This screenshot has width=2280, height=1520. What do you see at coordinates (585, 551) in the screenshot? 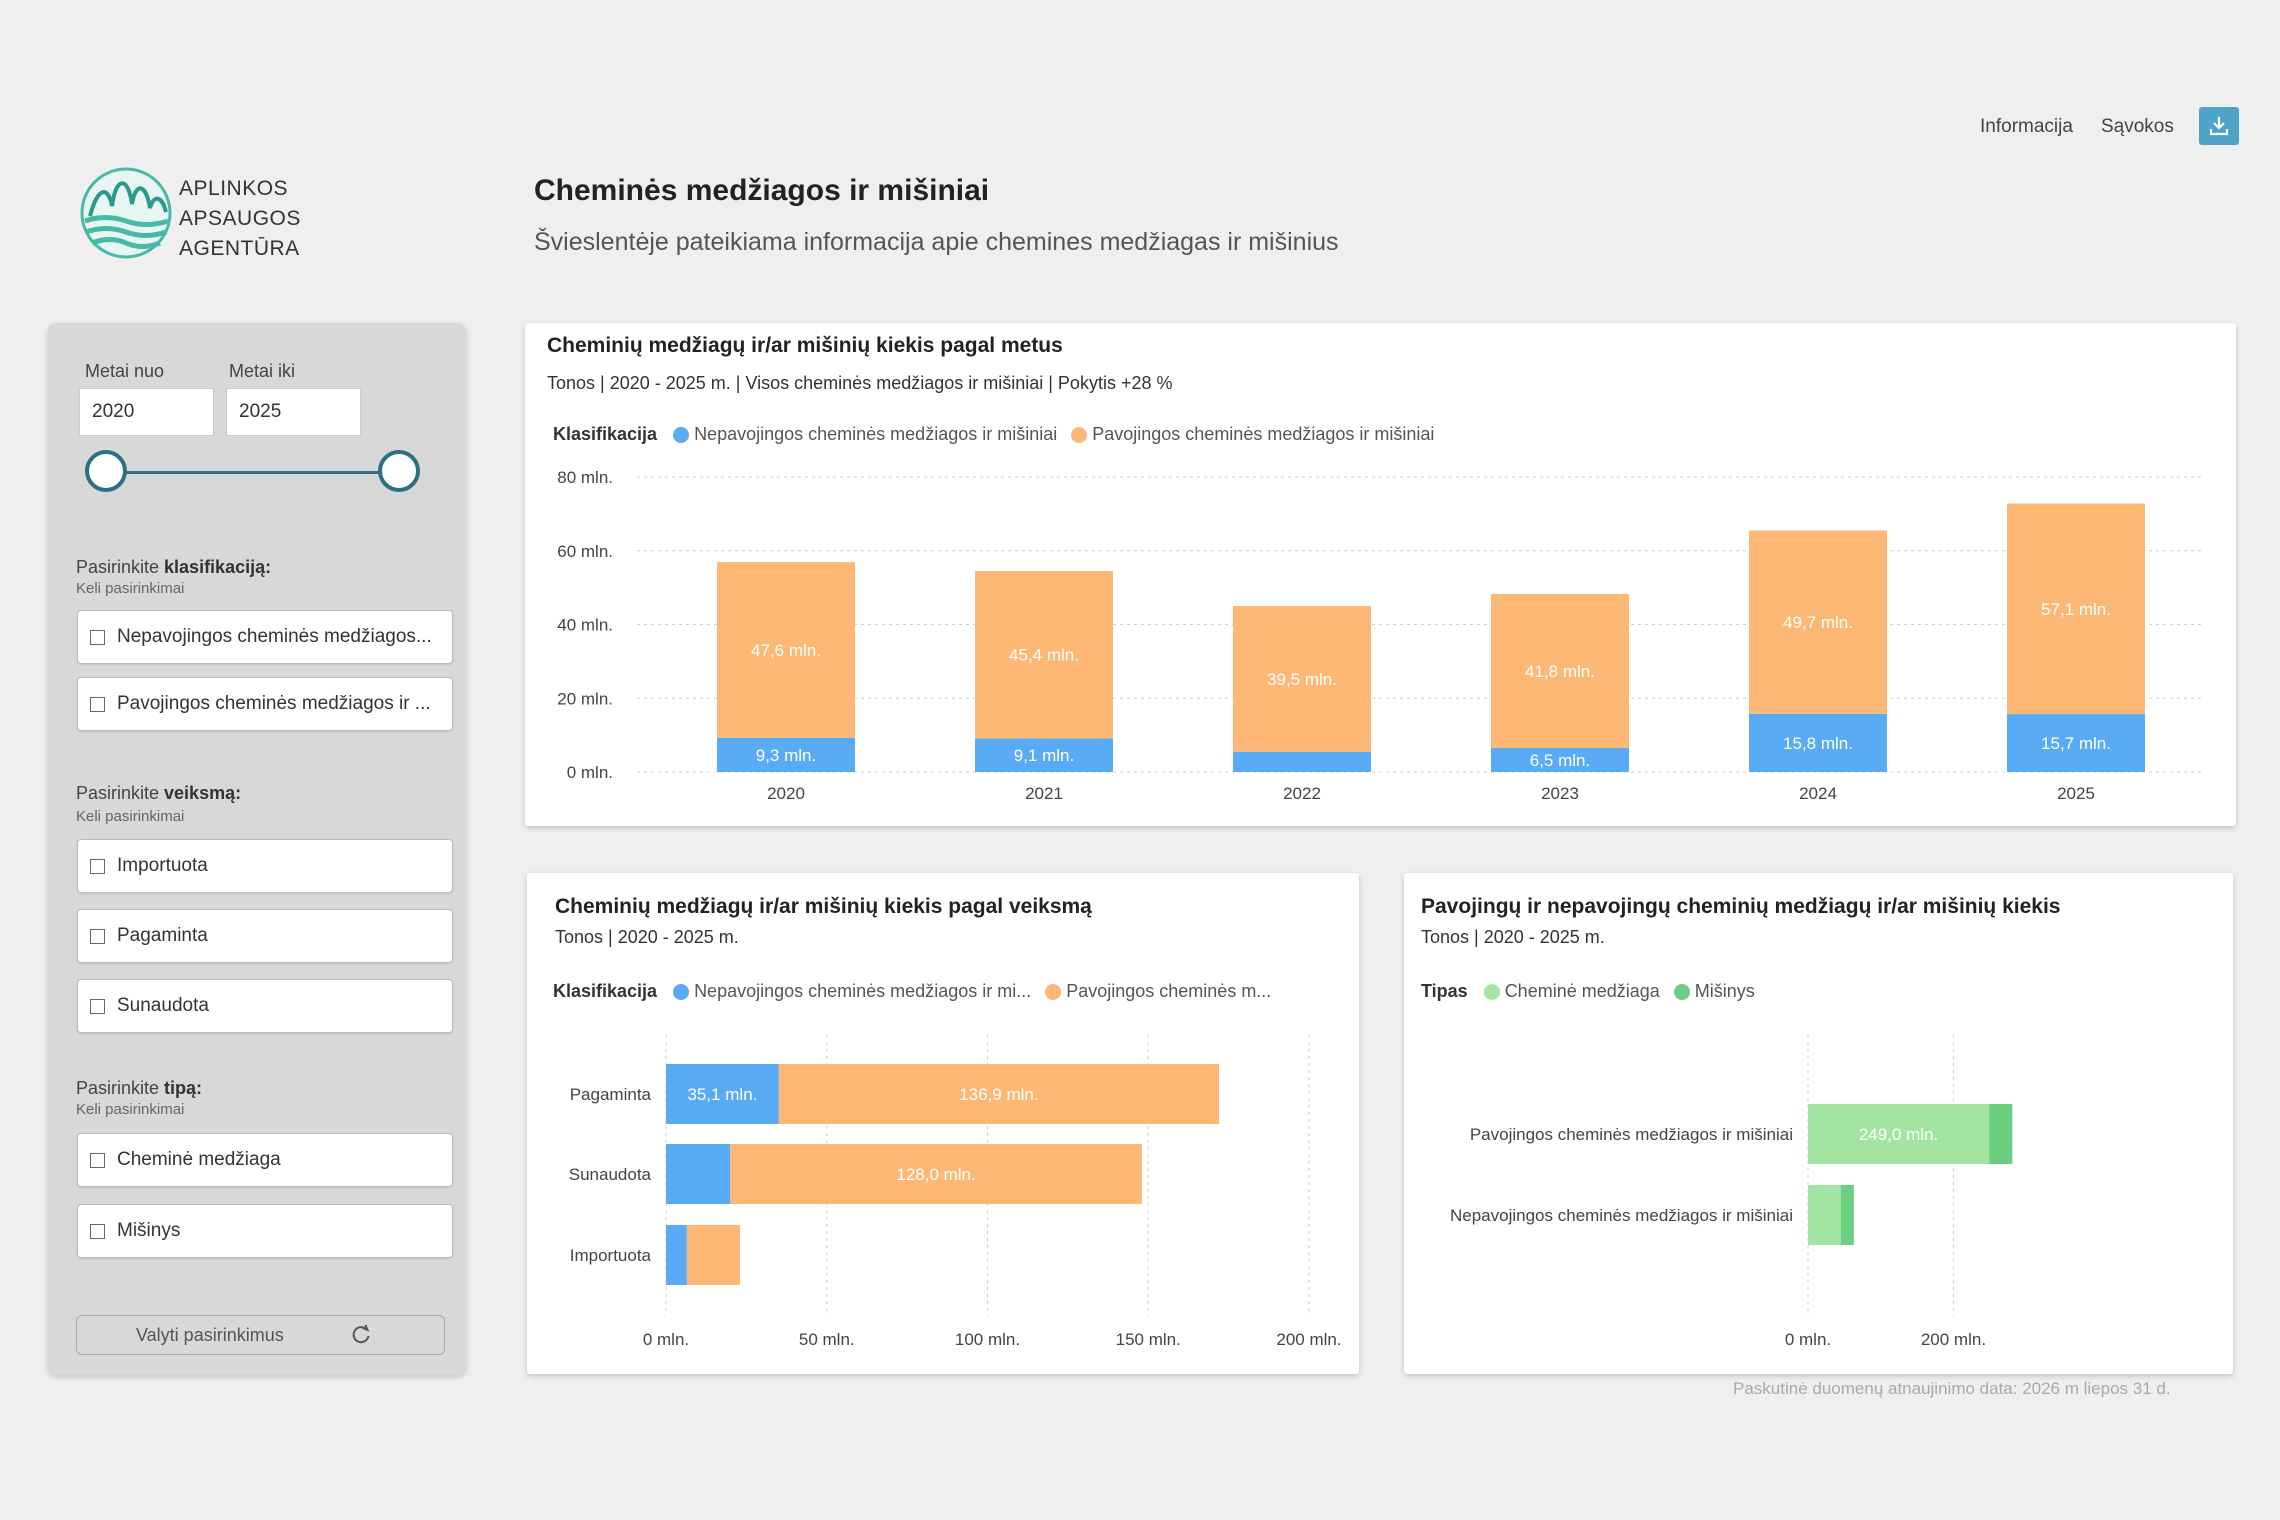
I see `y-tick-label: 60 mln.` at bounding box center [585, 551].